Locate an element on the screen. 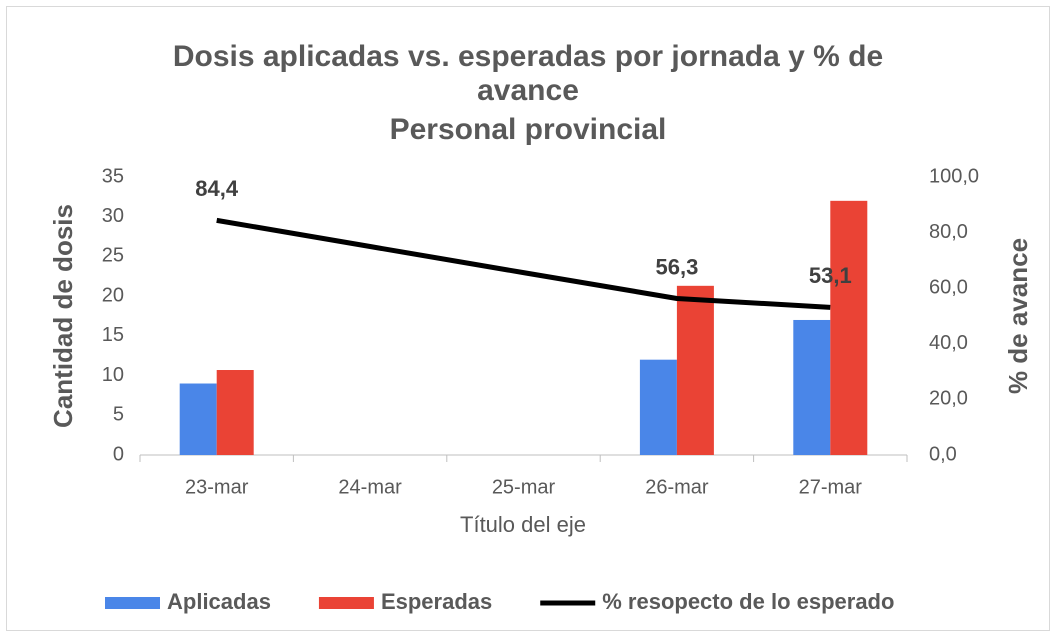 The width and height of the screenshot is (1058, 639). data-label: 84,4 is located at coordinates (217, 188).